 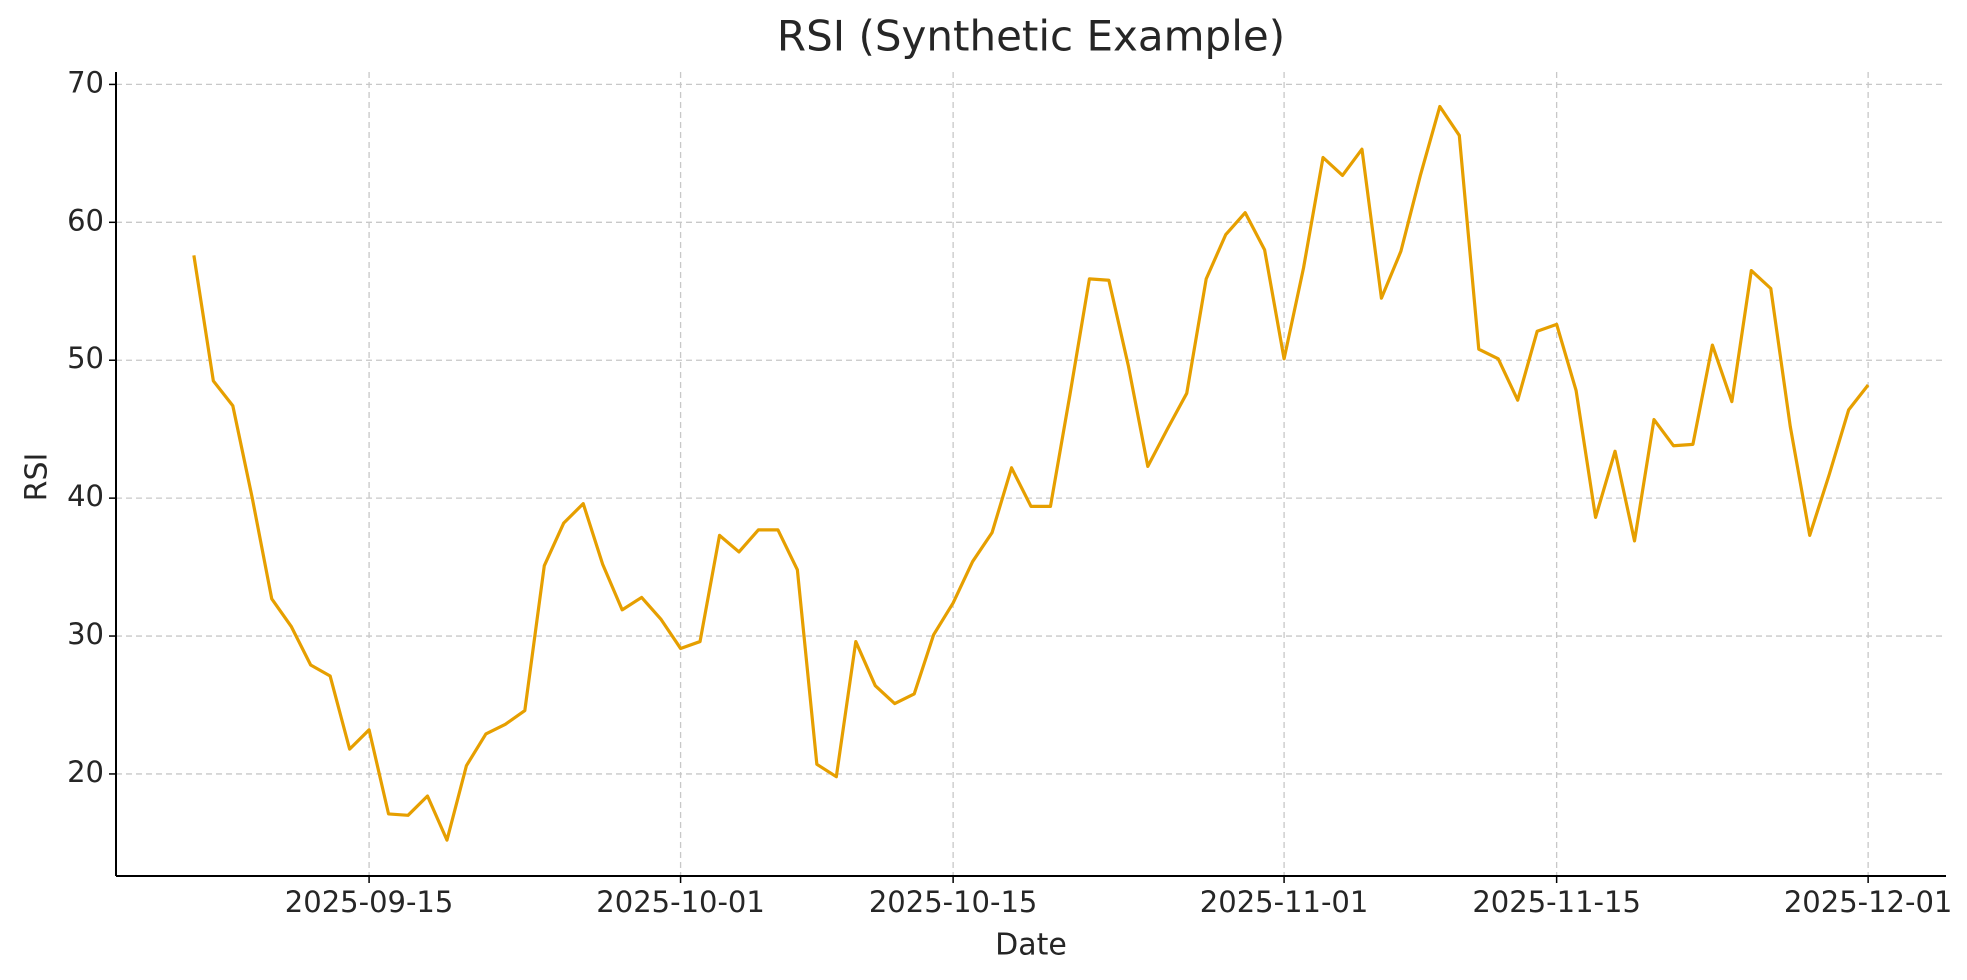 I want to click on x-axis-label: Date, so click(x=1031, y=945).